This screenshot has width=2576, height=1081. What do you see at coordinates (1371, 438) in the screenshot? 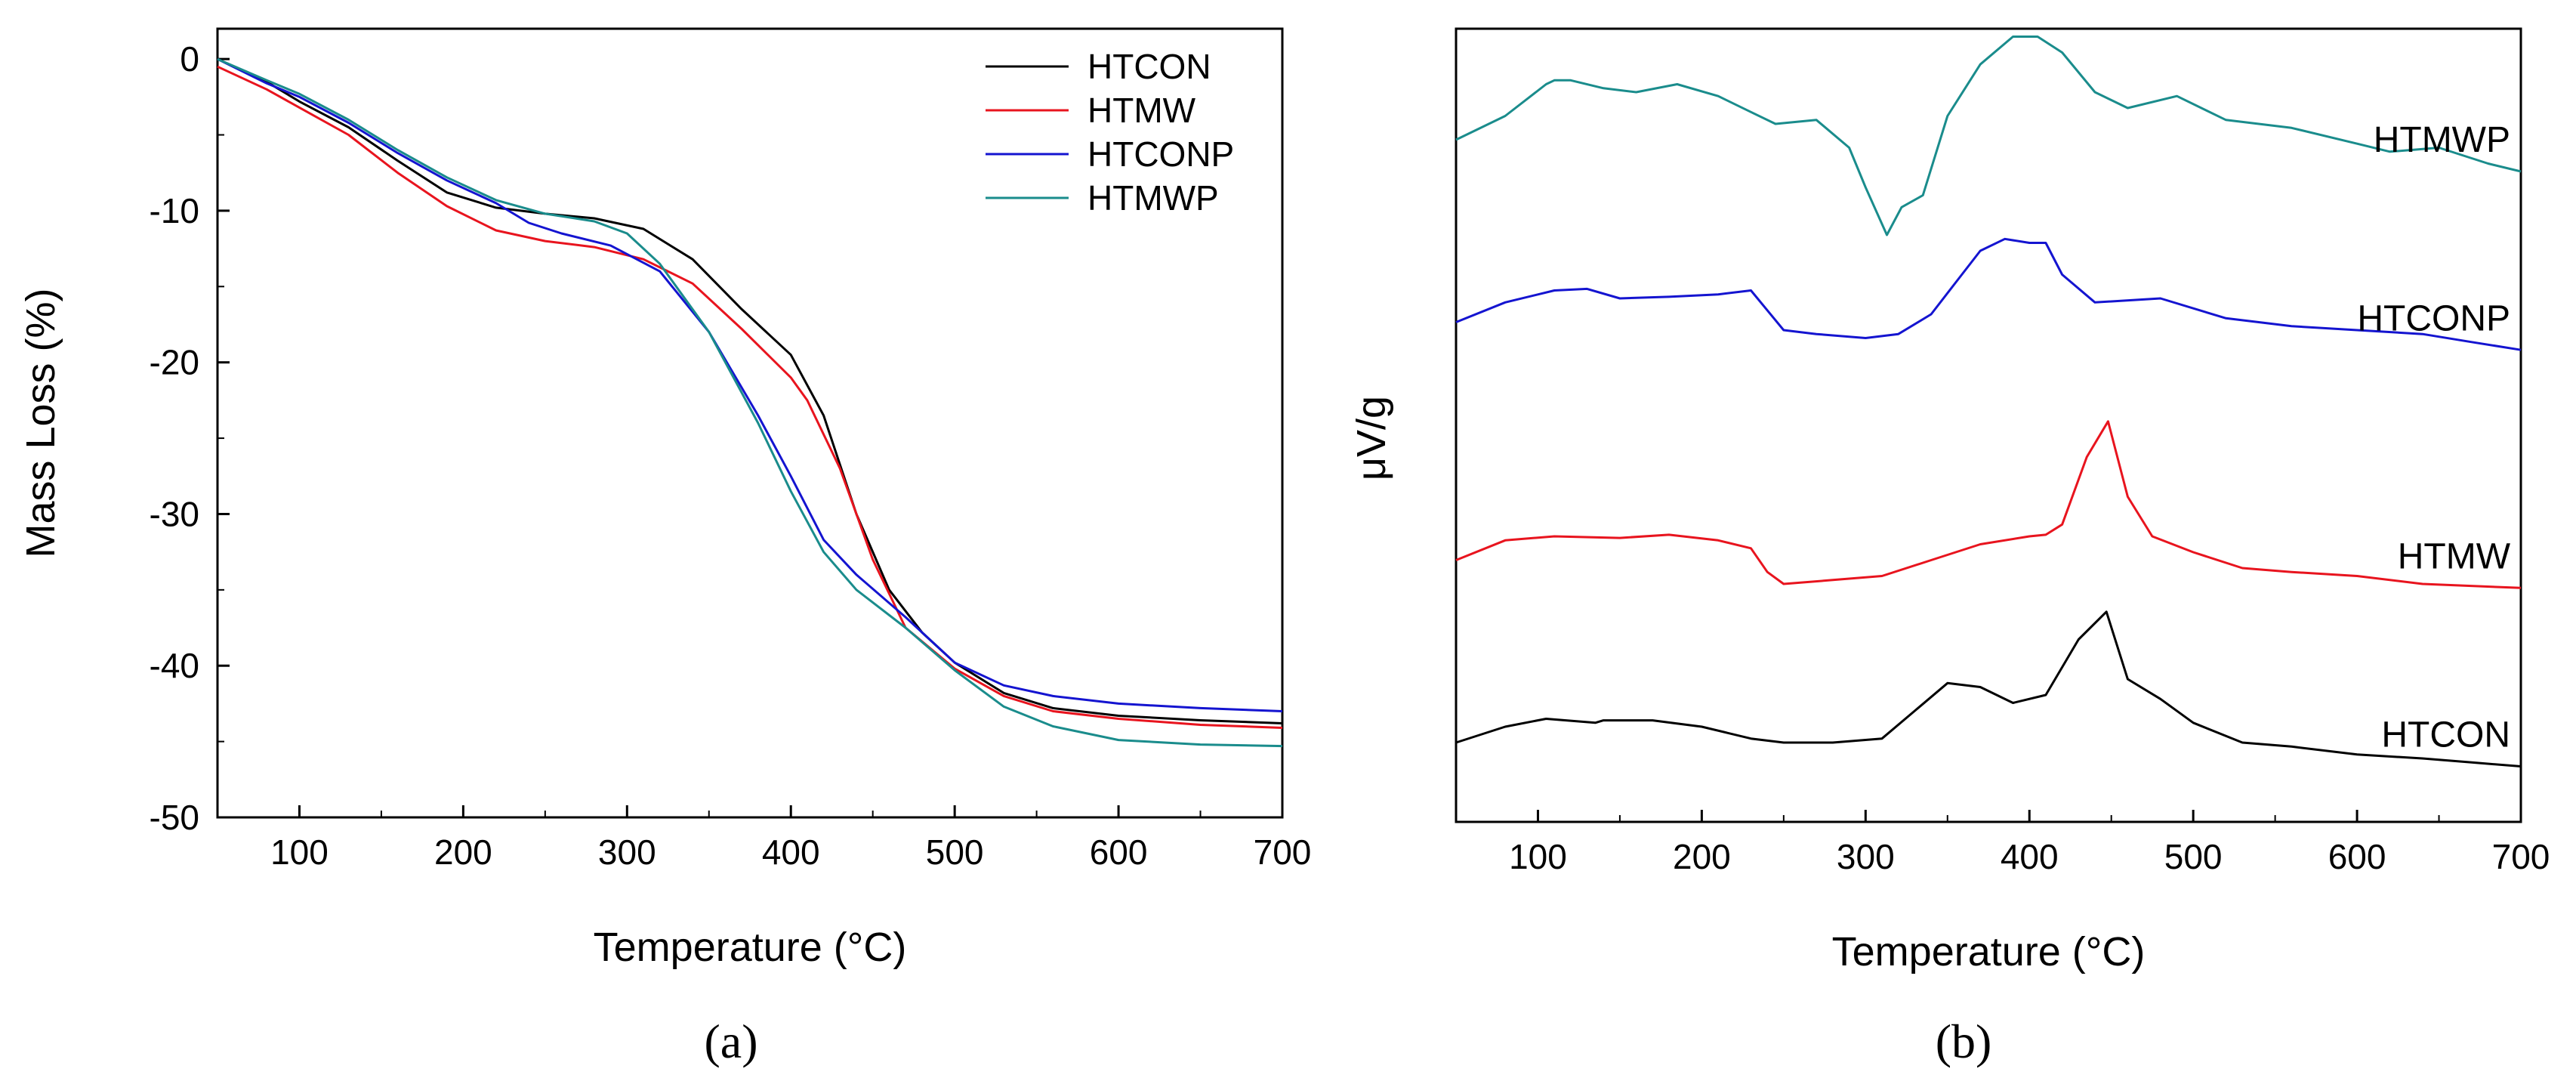
I see `panel-b-y-axis-title: μV/g` at bounding box center [1371, 438].